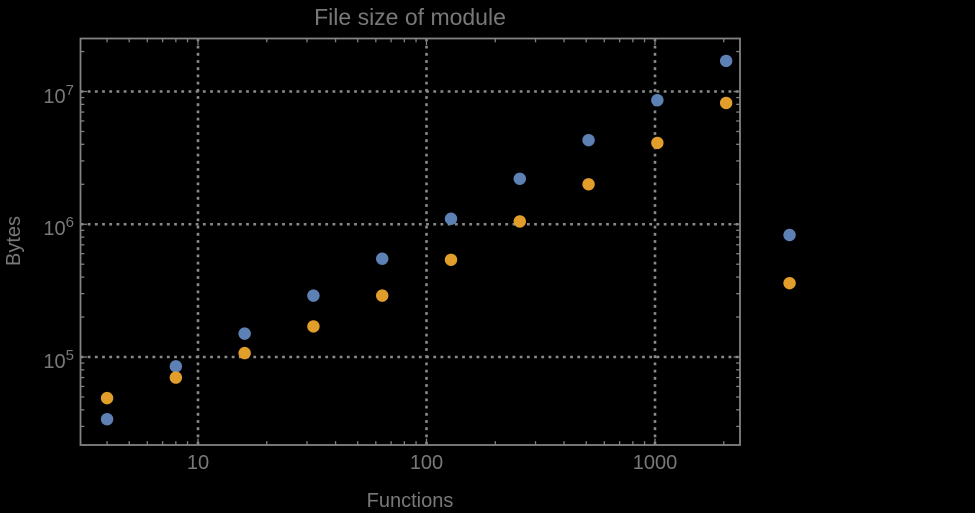  Describe the element at coordinates (655, 463) in the screenshot. I see `x-tick-label: 1000` at that location.